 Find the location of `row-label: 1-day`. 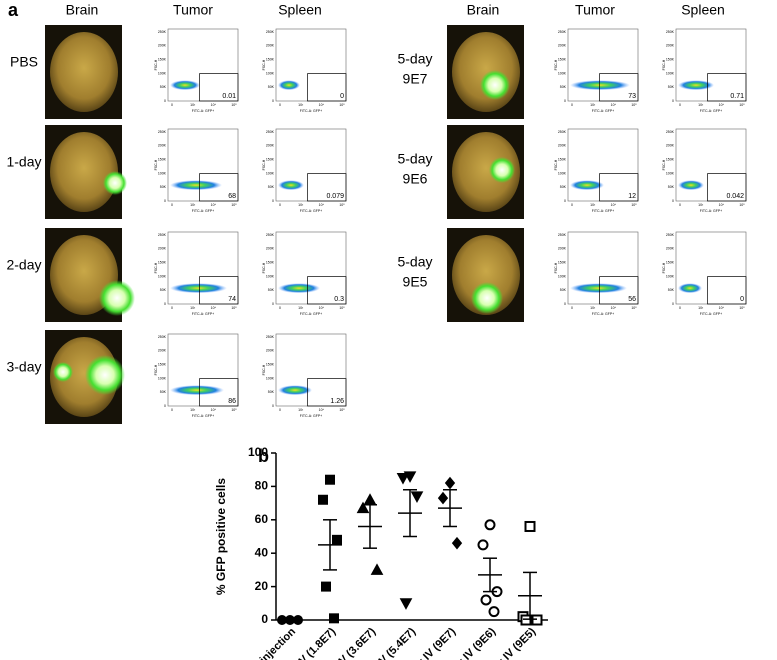

row-label: 1-day is located at coordinates (23, 162).